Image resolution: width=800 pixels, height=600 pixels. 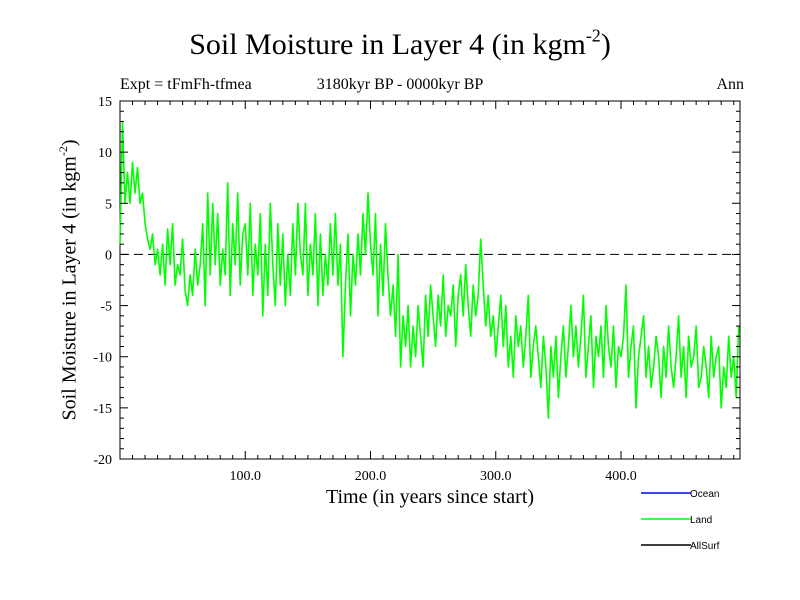 I want to click on y-tick-label: -20, so click(x=102, y=460).